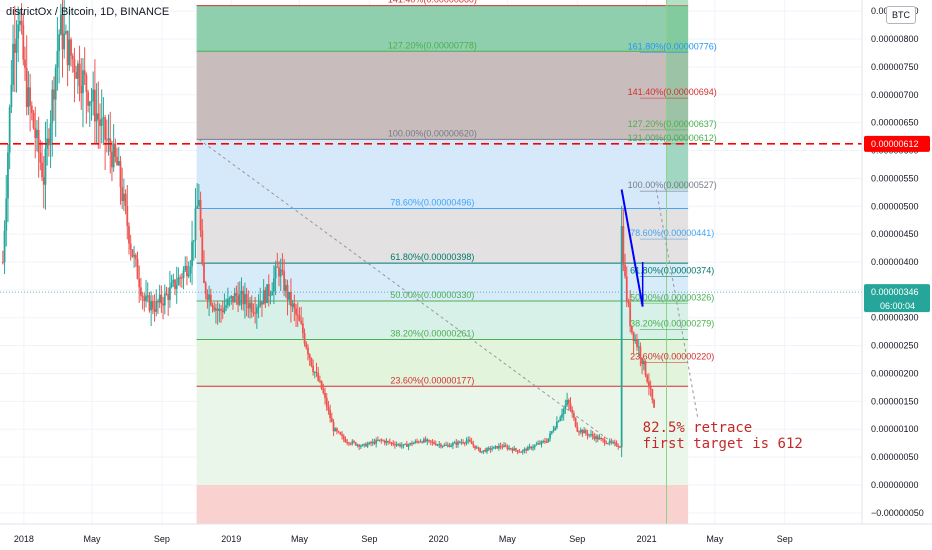  I want to click on fib2-level-label: 50.00%(0.00000326), so click(672, 297).